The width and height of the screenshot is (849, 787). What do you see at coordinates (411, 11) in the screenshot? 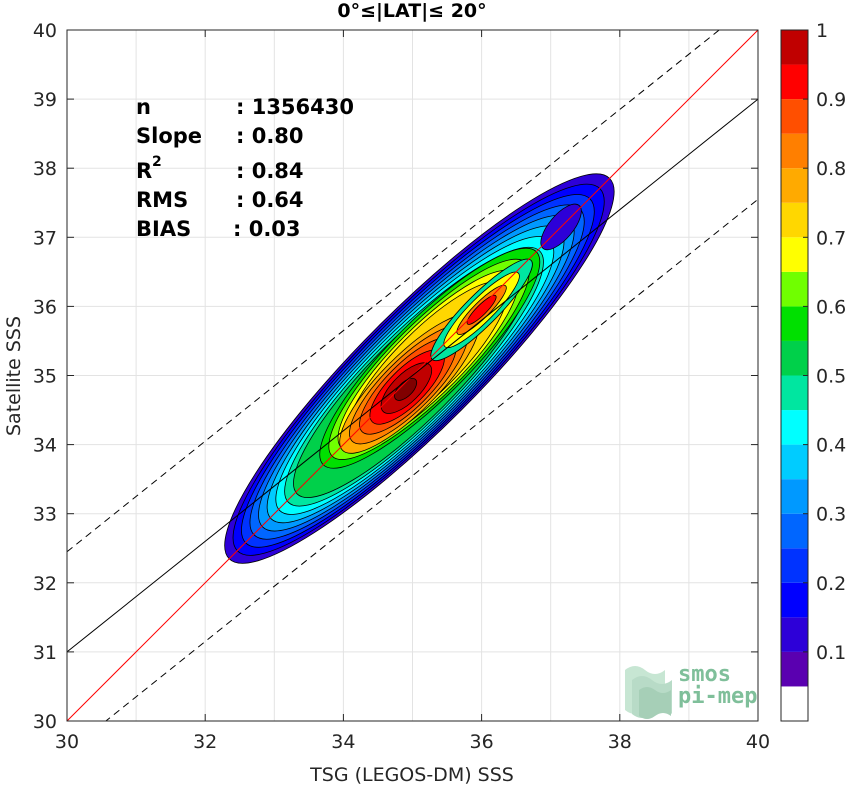
I see `chart-title: 0°≤|LAT|≤ 20°` at bounding box center [411, 11].